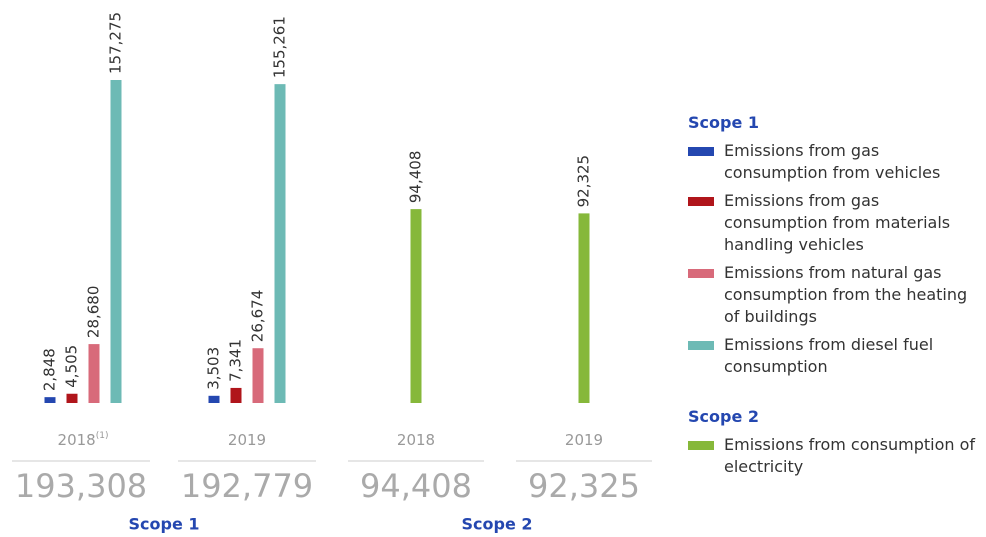 The width and height of the screenshot is (986, 537). What do you see at coordinates (496, 524) in the screenshot?
I see `panel-label: Scope 2` at bounding box center [496, 524].